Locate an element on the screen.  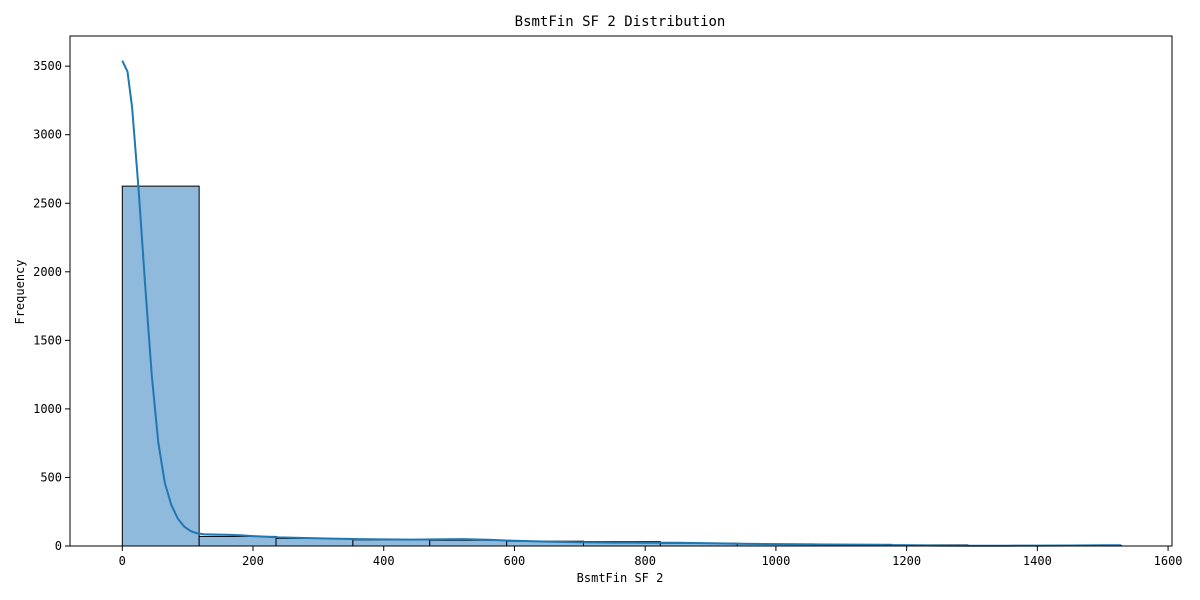
x-tick-label: 0 is located at coordinates (122, 561).